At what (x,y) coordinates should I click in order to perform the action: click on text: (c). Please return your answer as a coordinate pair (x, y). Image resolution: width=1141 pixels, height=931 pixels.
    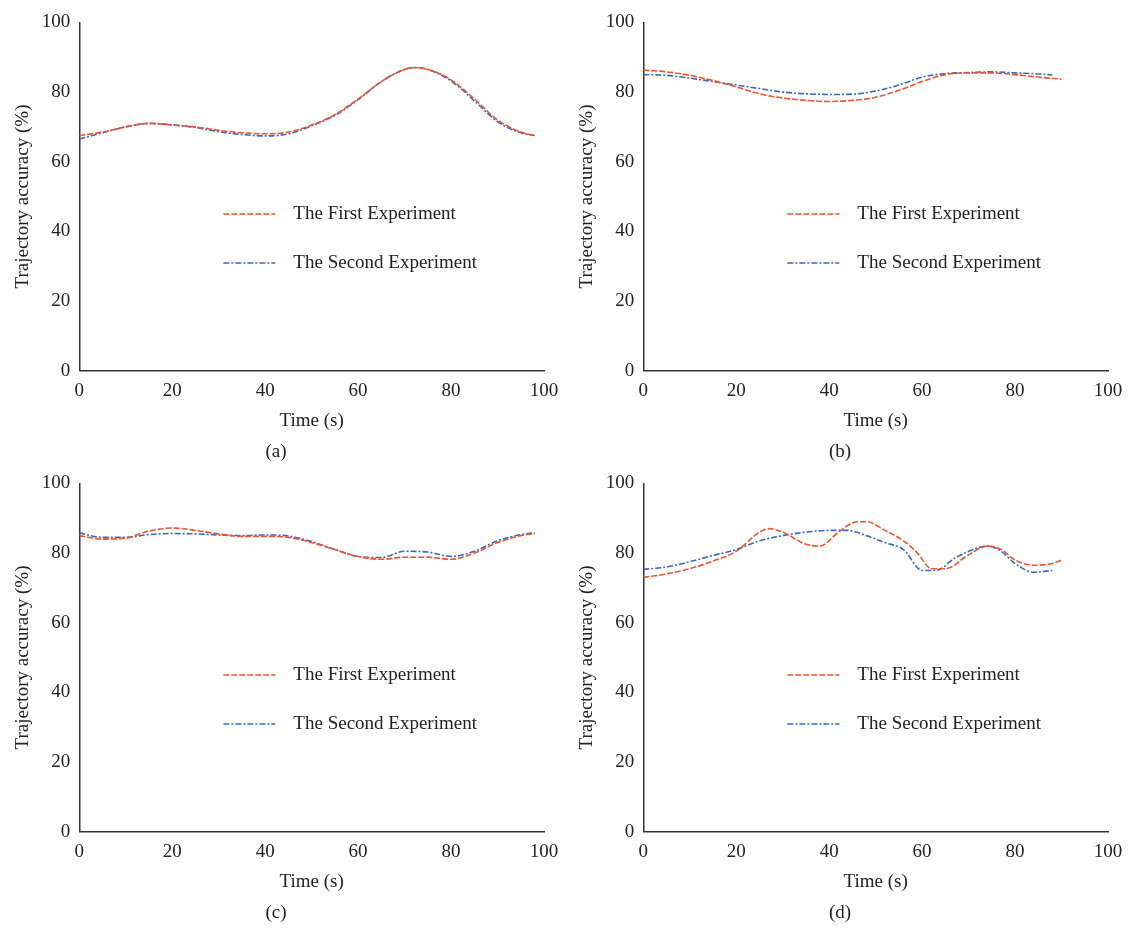
    Looking at the image, I should click on (276, 911).